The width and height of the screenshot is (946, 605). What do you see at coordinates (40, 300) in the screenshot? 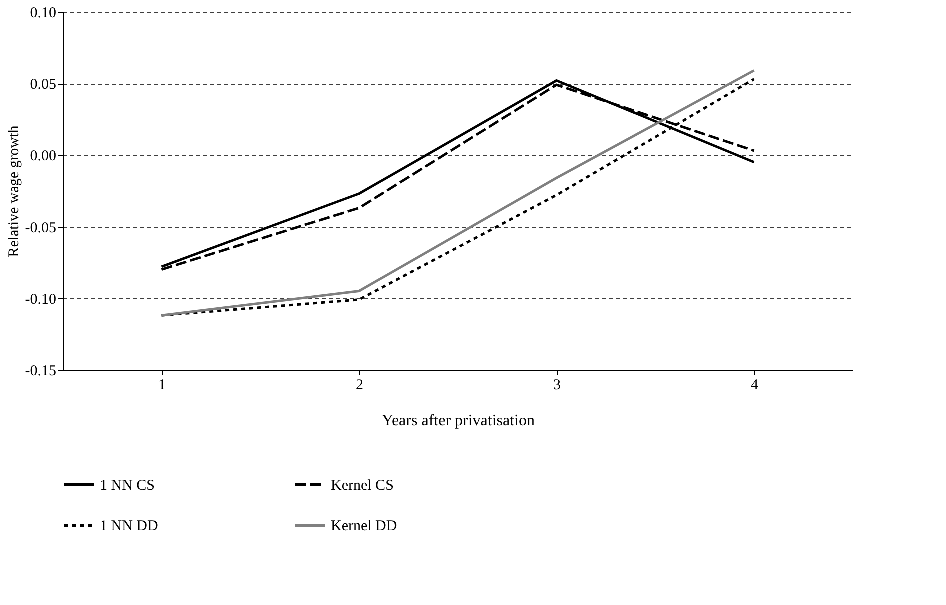
I see `y-tick-label: -0.10` at bounding box center [40, 300].